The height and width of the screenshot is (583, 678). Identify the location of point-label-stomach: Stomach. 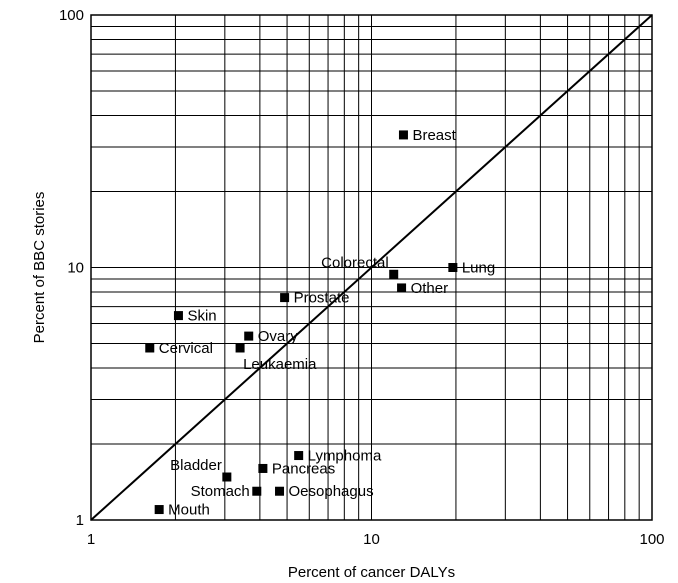
(220, 491).